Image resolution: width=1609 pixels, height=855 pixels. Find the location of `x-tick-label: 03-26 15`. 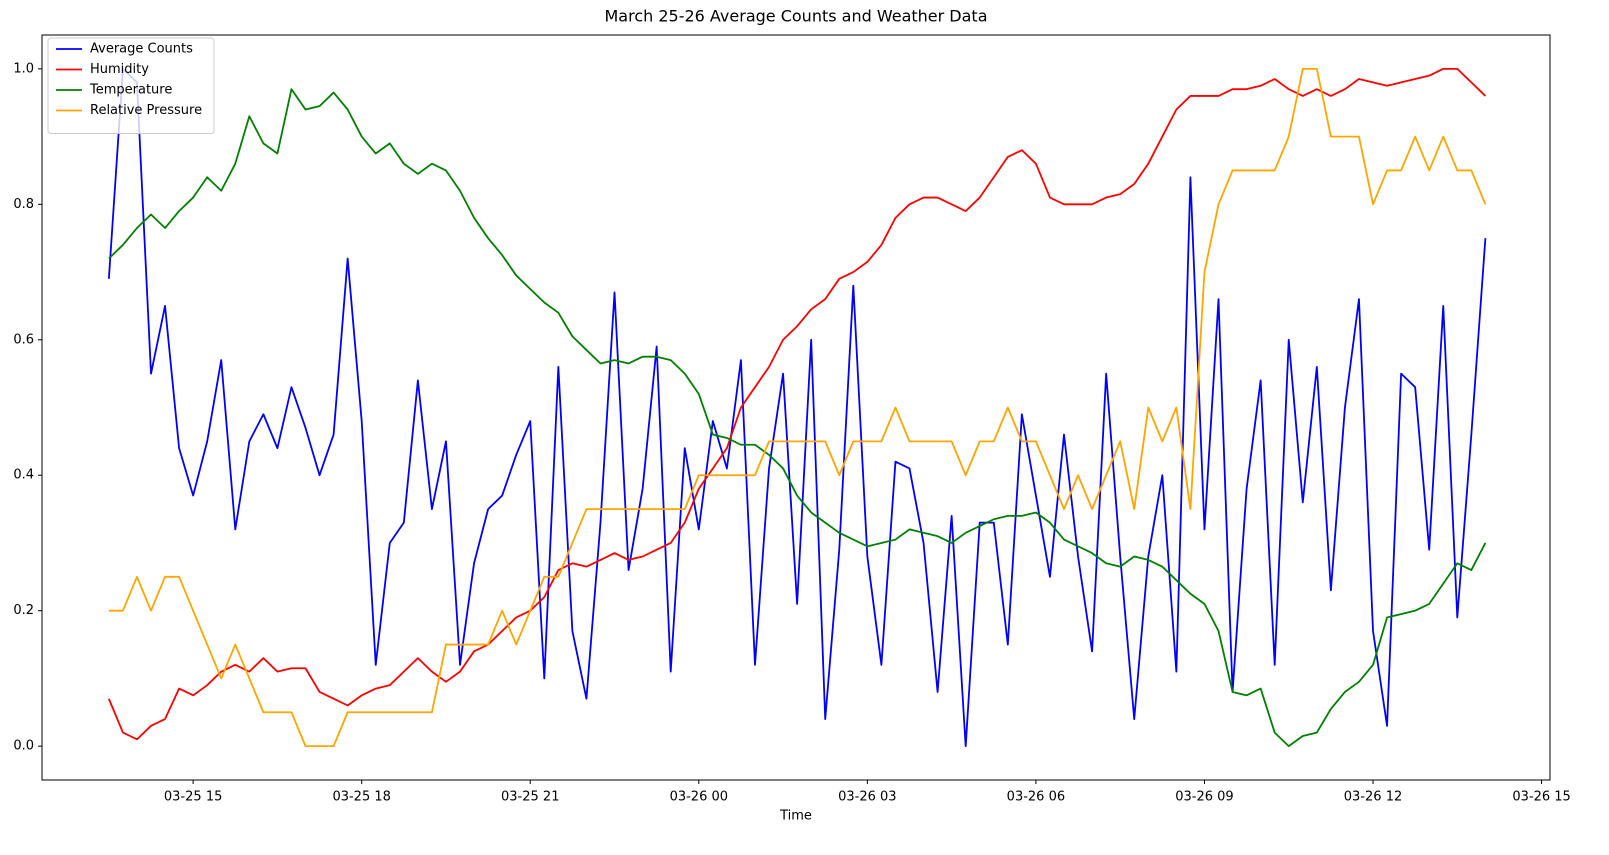

x-tick-label: 03-26 15 is located at coordinates (1541, 797).